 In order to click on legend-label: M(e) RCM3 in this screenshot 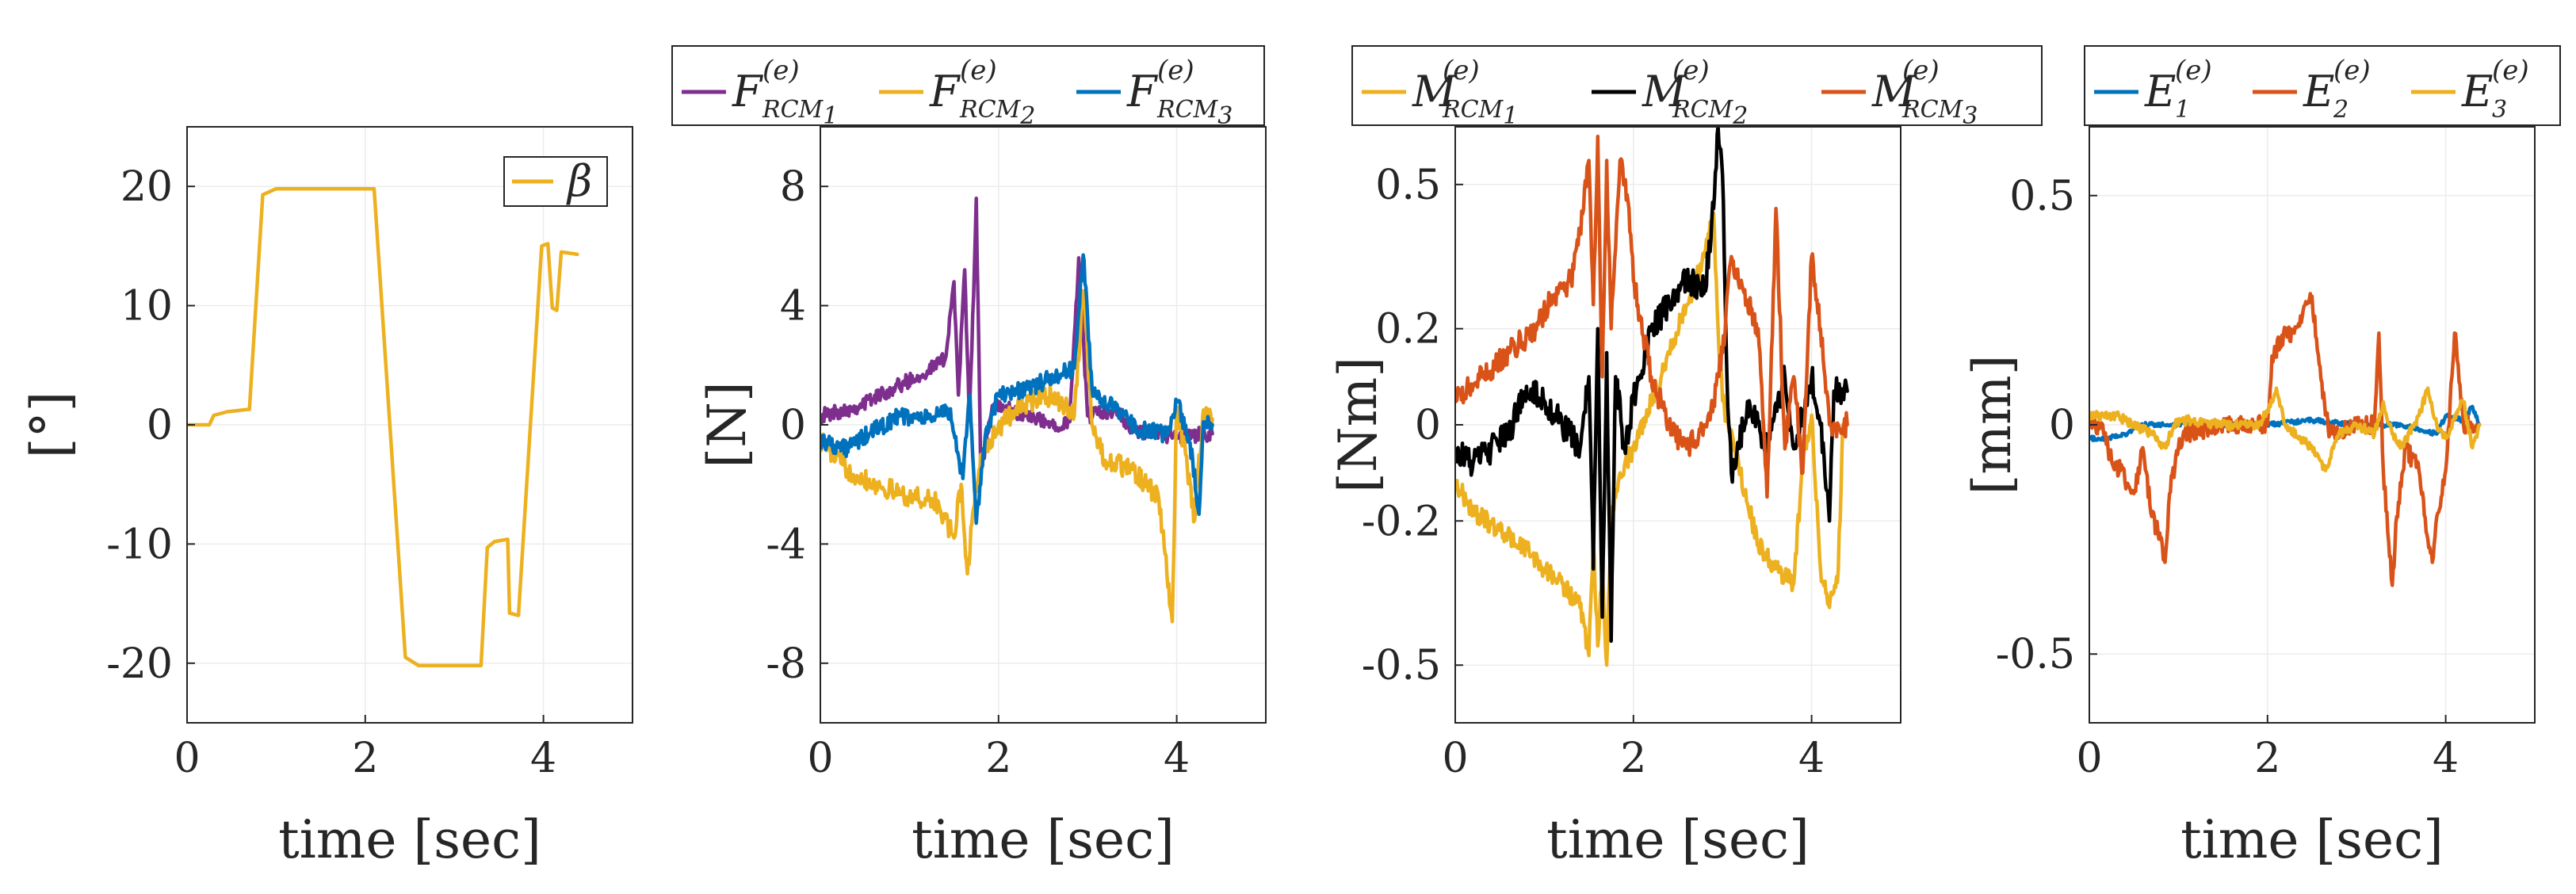, I will do `click(1925, 92)`.